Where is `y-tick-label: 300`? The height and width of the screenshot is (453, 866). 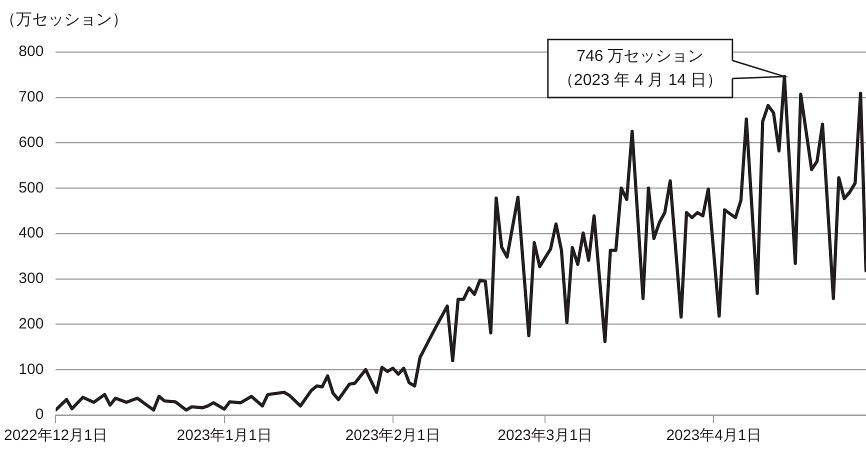
y-tick-label: 300 is located at coordinates (31, 279).